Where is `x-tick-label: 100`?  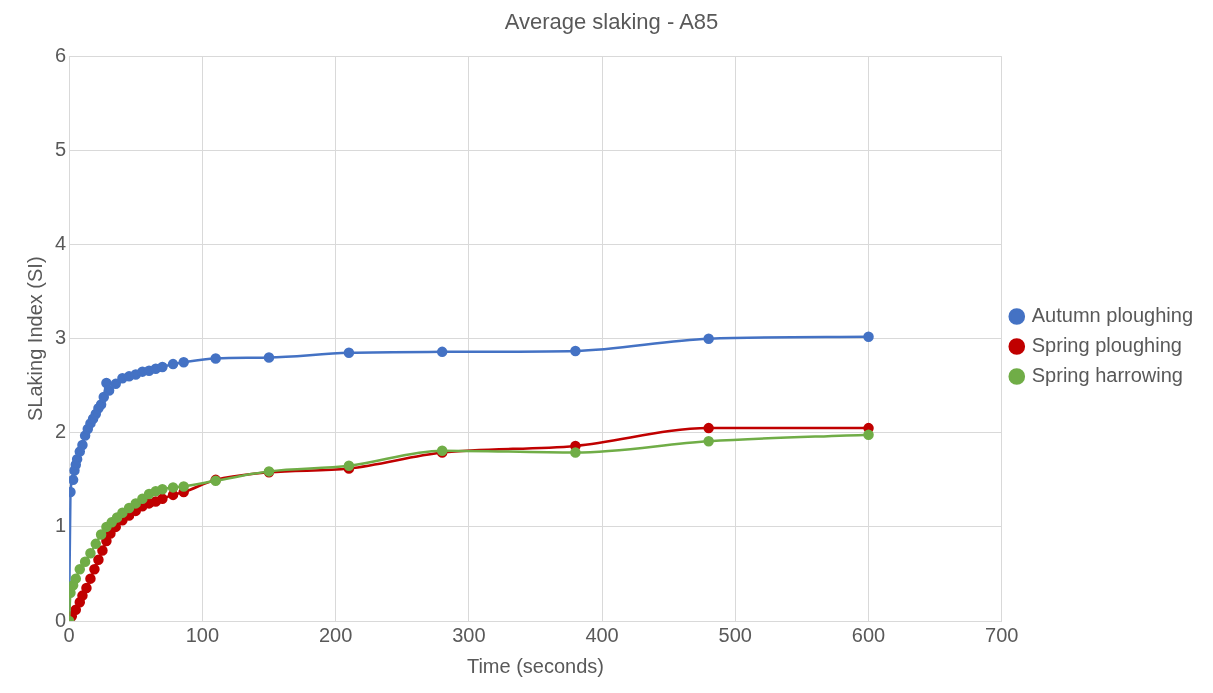 x-tick-label: 100 is located at coordinates (202, 634).